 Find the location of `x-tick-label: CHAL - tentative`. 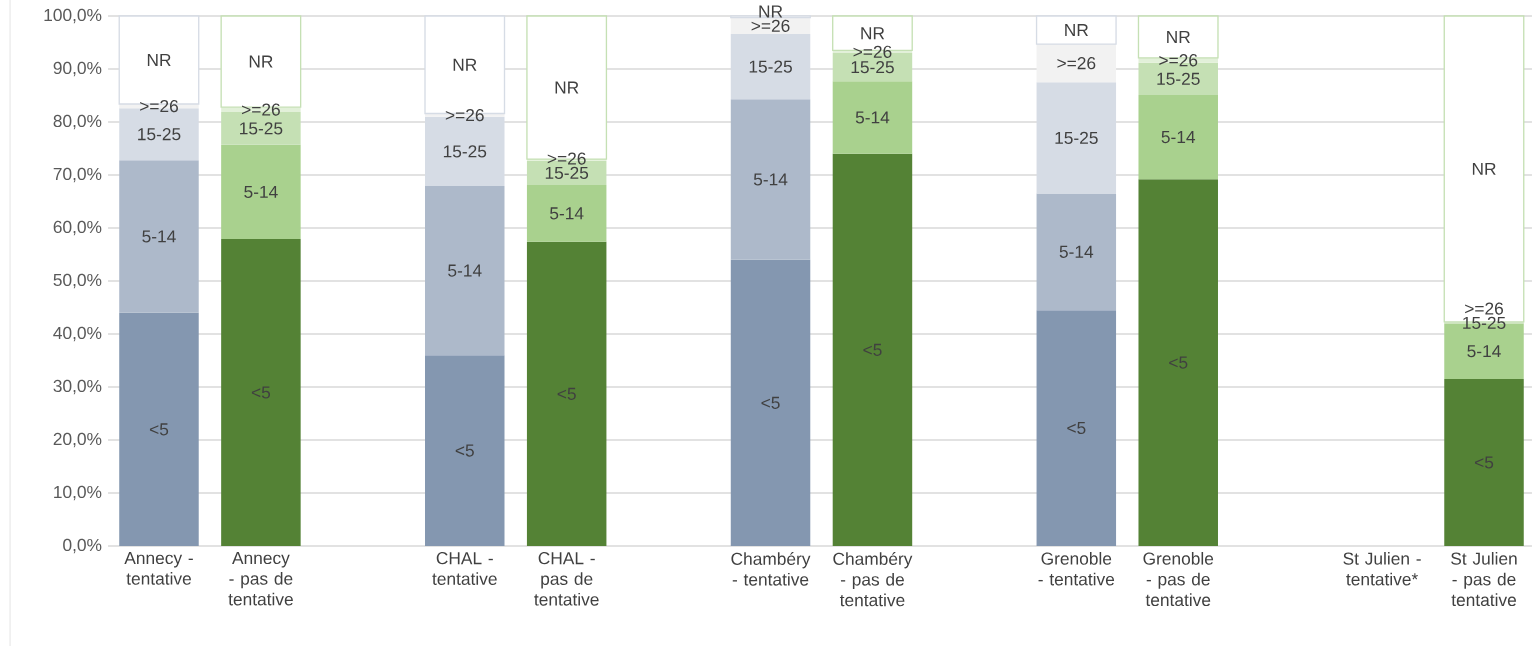

x-tick-label: CHAL - tentative is located at coordinates (464, 568).